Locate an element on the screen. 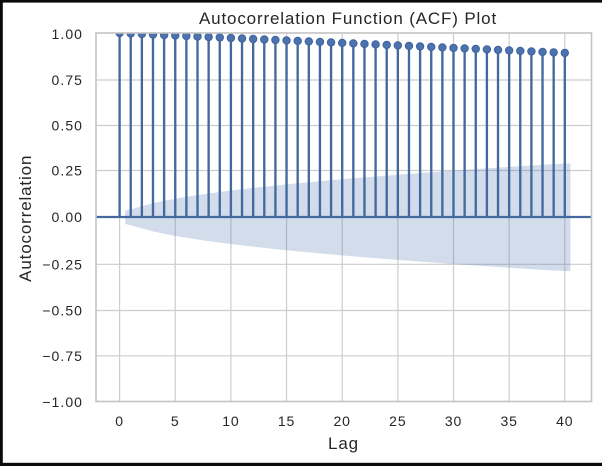 This screenshot has height=466, width=602. svg-text: 0.25 is located at coordinates (67, 171).